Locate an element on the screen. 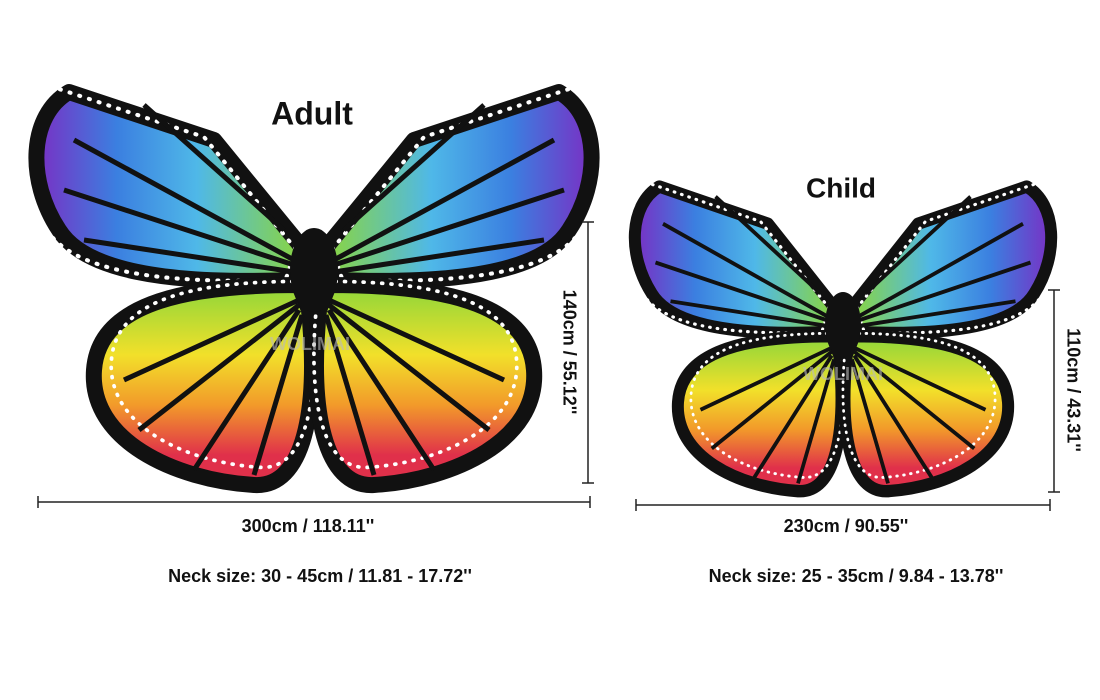  child-dimensions is located at coordinates (847, 400).